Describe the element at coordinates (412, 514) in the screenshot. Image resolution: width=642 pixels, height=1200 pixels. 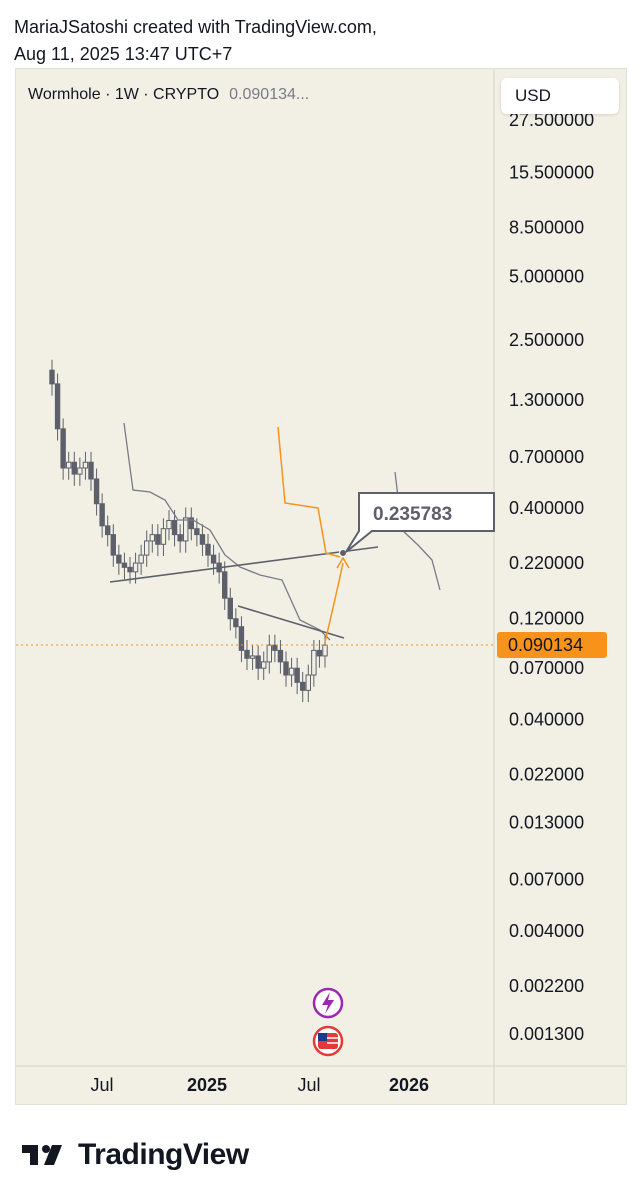
I see `target-price-label: 0.235783` at that location.